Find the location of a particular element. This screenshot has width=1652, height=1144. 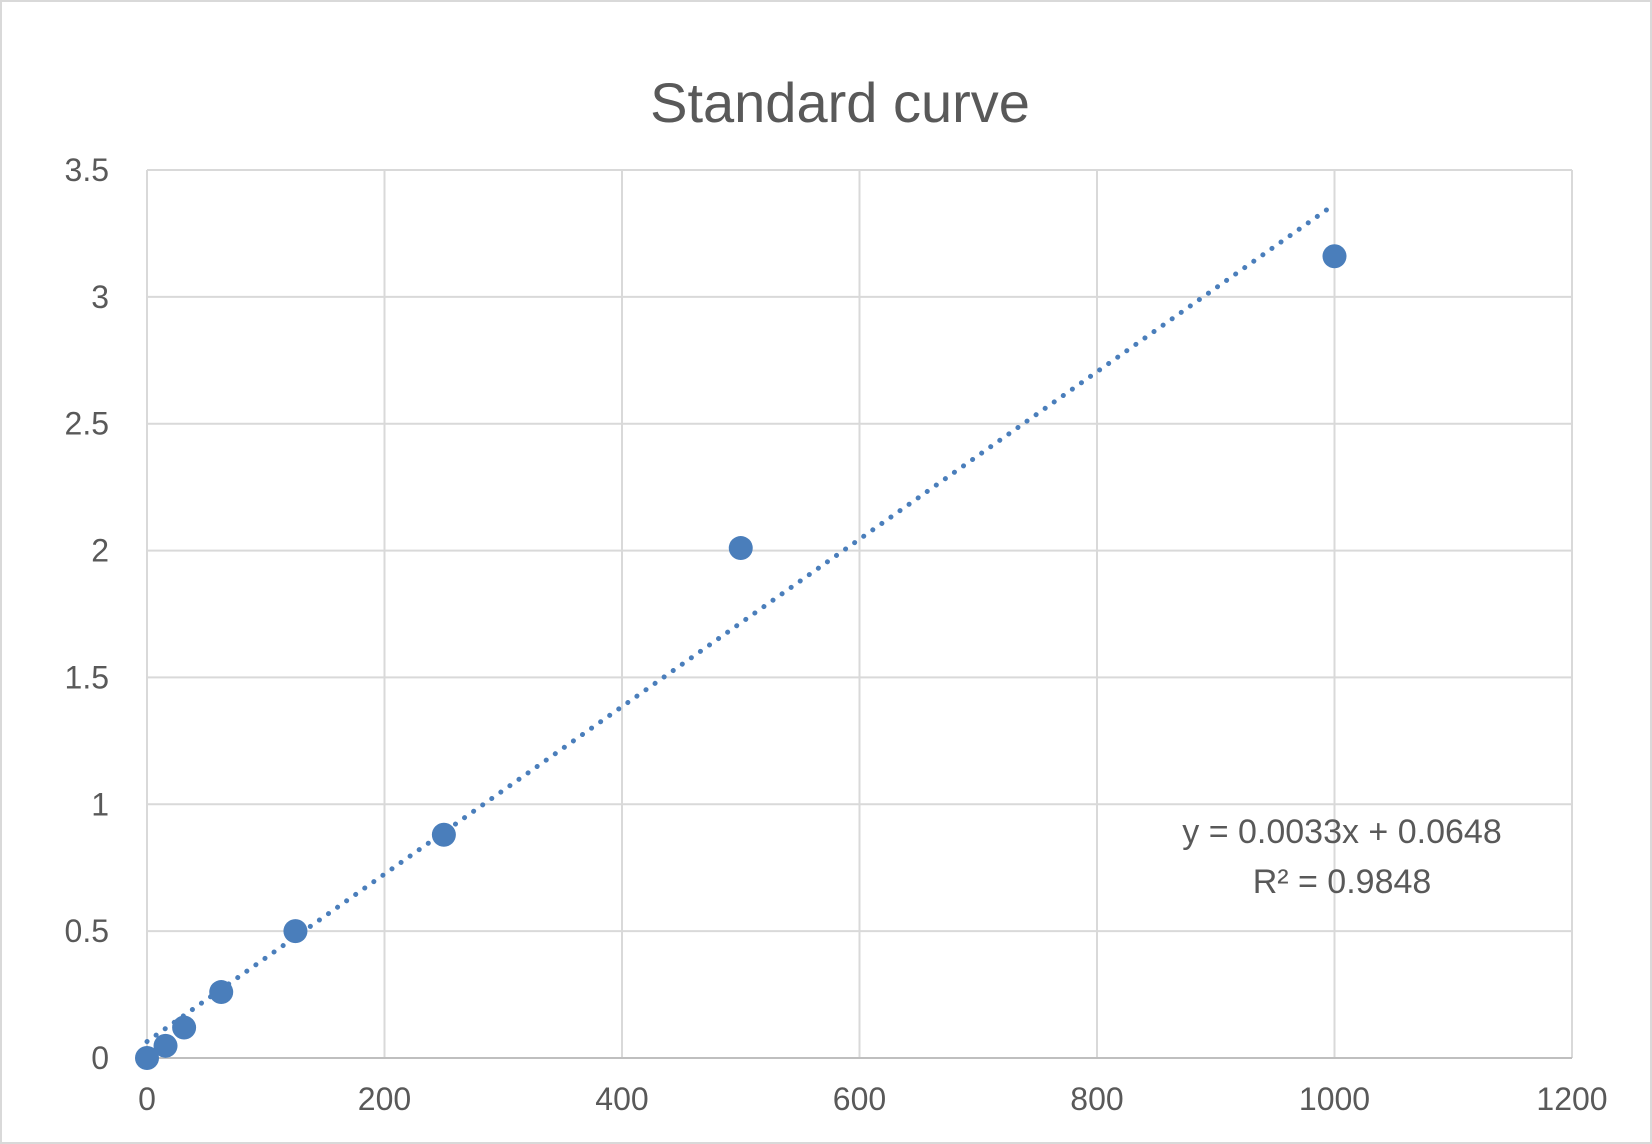

x-tick-label: 200 is located at coordinates (384, 1099).